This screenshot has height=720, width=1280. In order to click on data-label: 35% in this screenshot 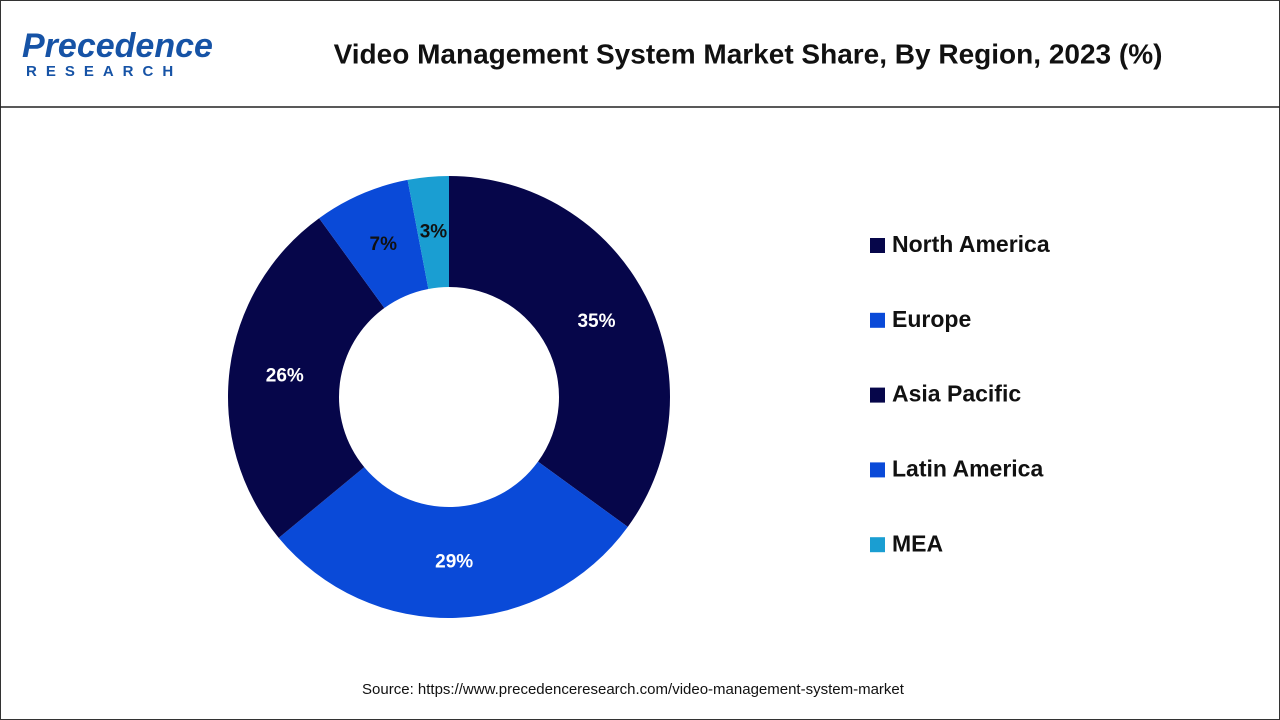, I will do `click(596, 321)`.